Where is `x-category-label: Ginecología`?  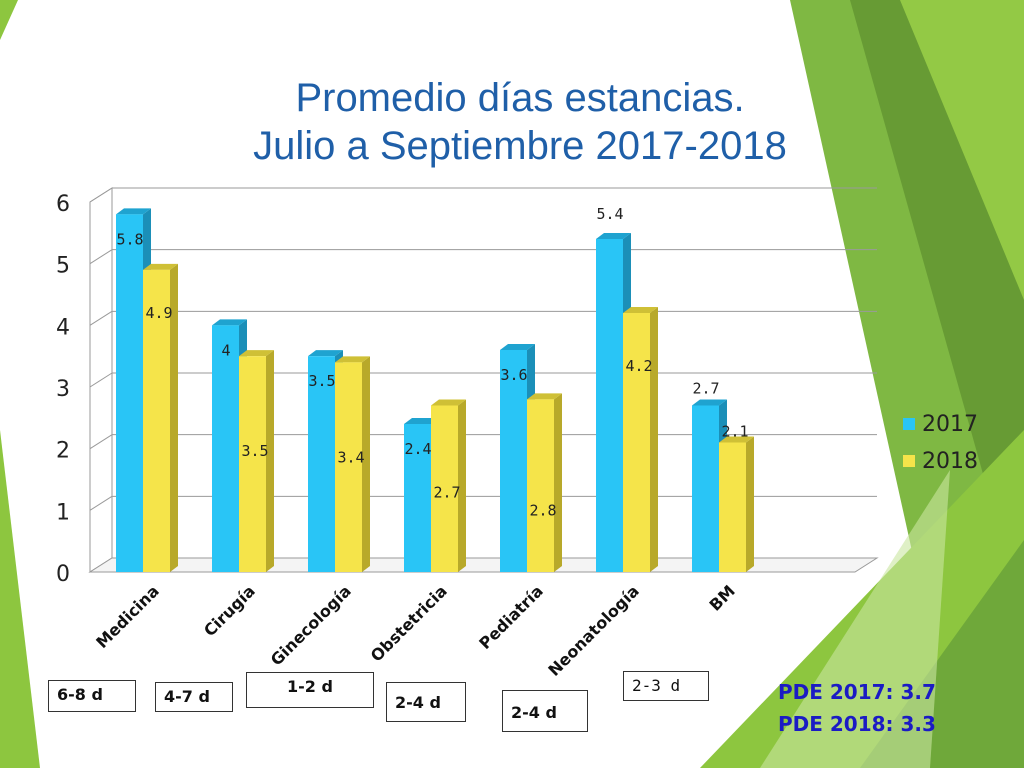 x-category-label: Ginecología is located at coordinates (311, 625).